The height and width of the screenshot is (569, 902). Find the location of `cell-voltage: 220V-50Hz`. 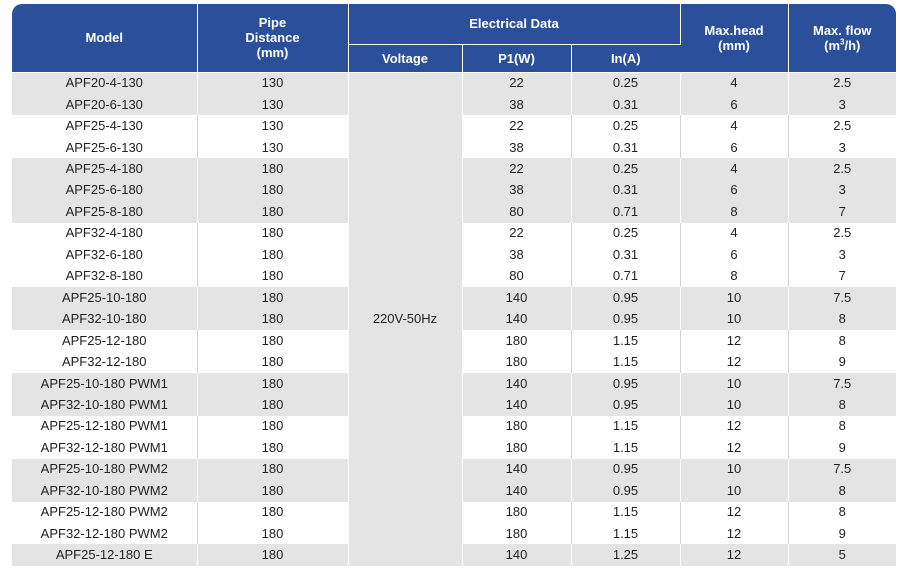

cell-voltage: 220V-50Hz is located at coordinates (405, 319).